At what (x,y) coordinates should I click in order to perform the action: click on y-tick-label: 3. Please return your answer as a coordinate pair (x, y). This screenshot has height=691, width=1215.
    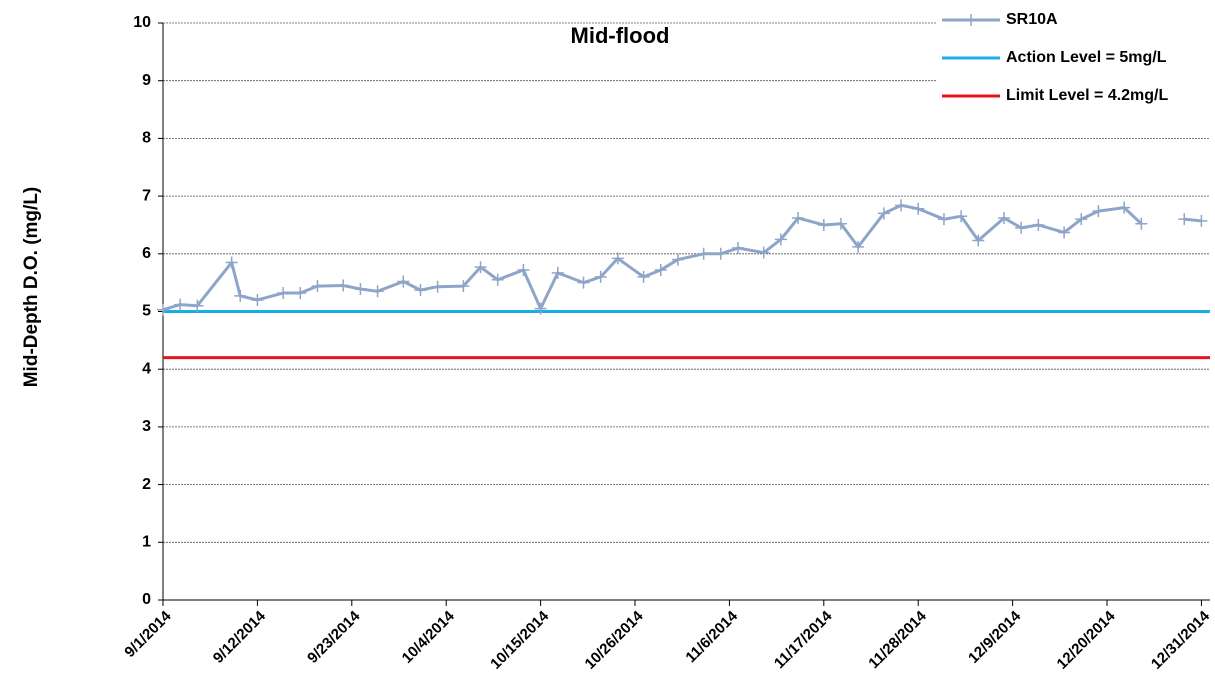
    Looking at the image, I should click on (146, 426).